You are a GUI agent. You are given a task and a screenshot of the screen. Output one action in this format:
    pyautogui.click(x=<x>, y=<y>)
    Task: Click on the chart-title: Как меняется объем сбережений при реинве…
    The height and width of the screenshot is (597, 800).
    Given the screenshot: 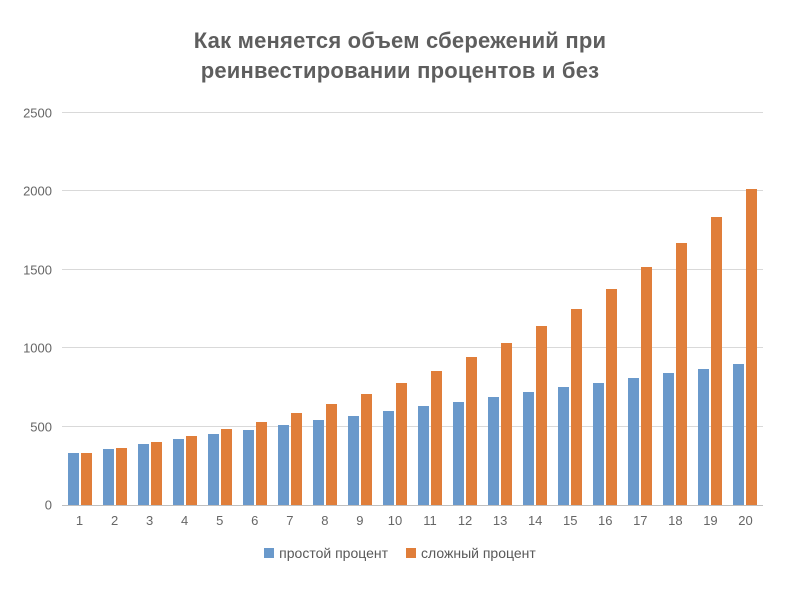 What is the action you would take?
    pyautogui.click(x=400, y=55)
    